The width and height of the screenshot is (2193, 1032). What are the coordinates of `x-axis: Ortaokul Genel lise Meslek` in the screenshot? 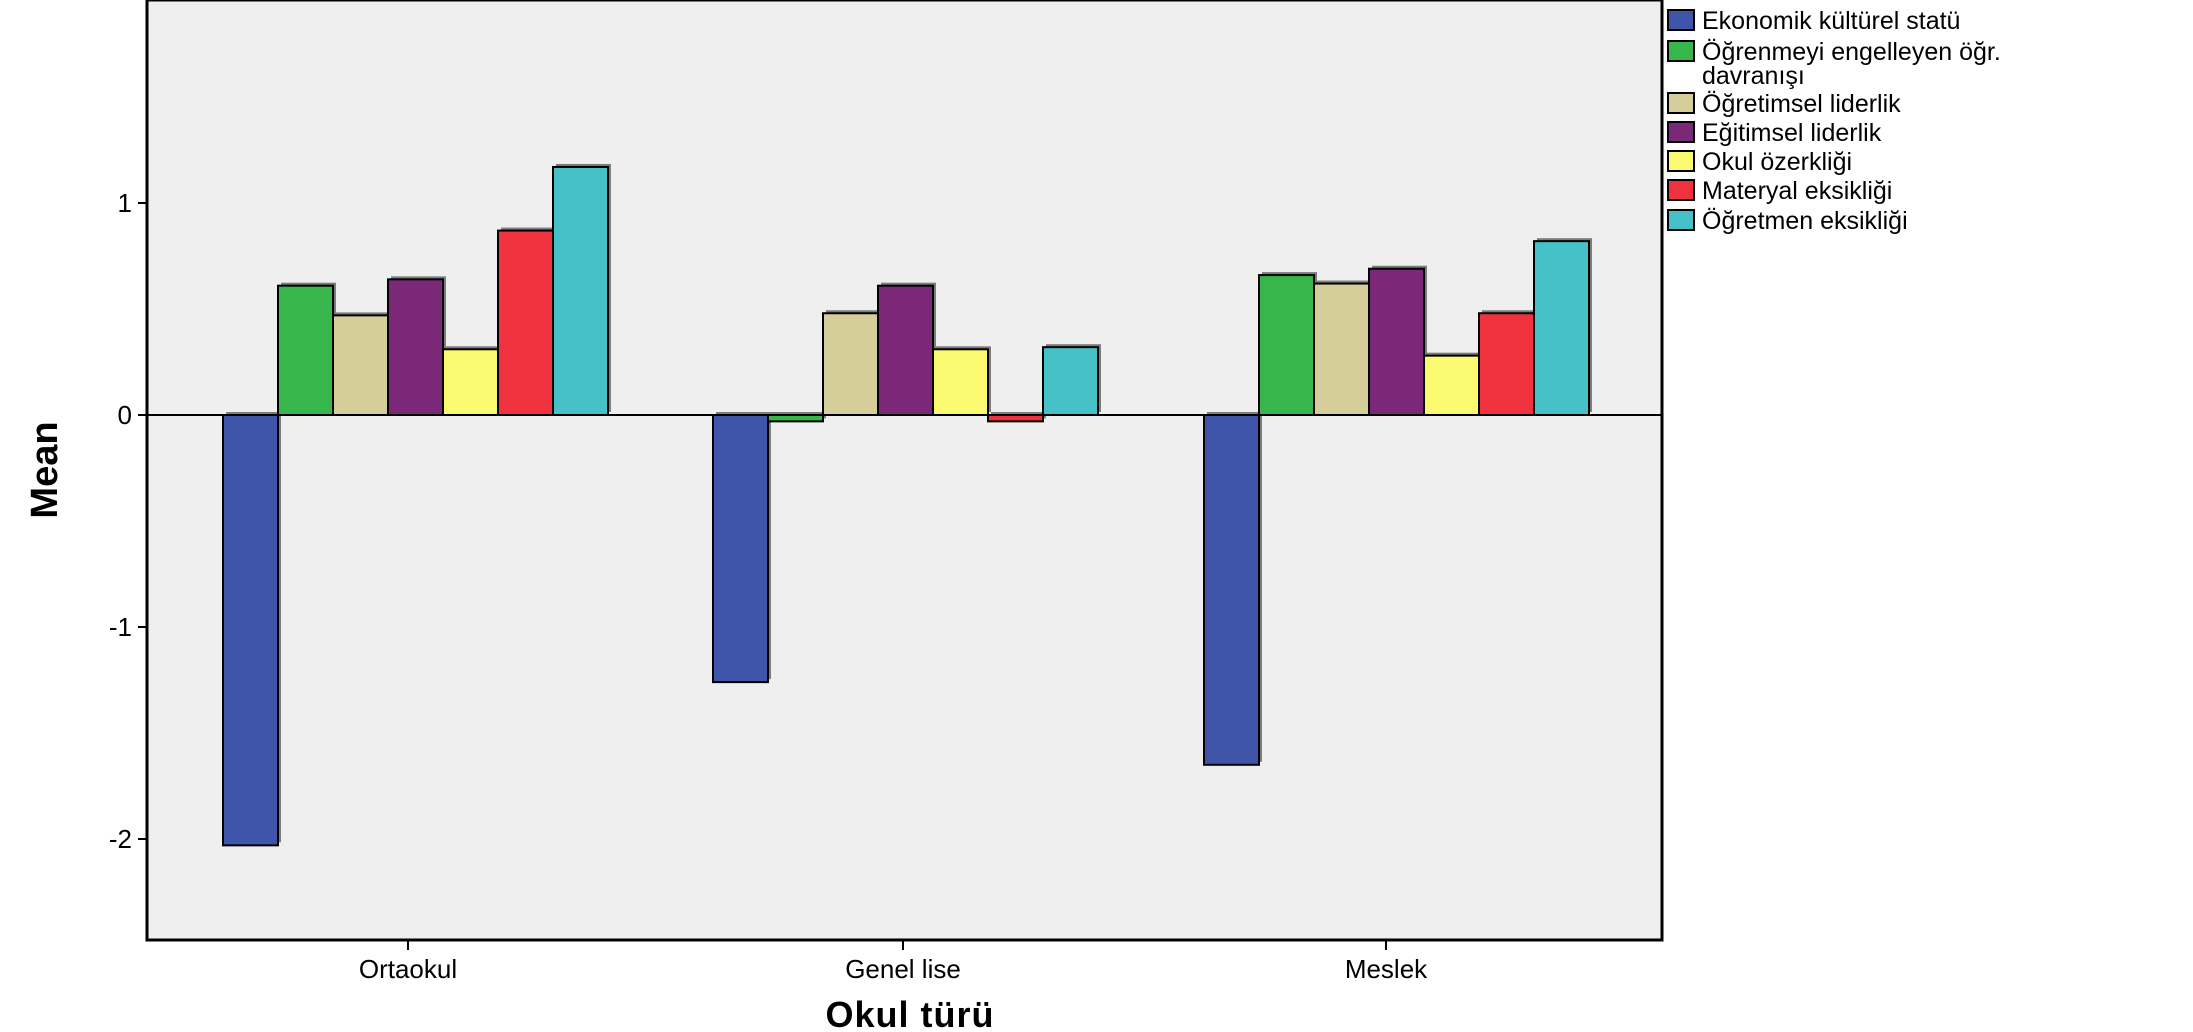 It's located at (893, 962).